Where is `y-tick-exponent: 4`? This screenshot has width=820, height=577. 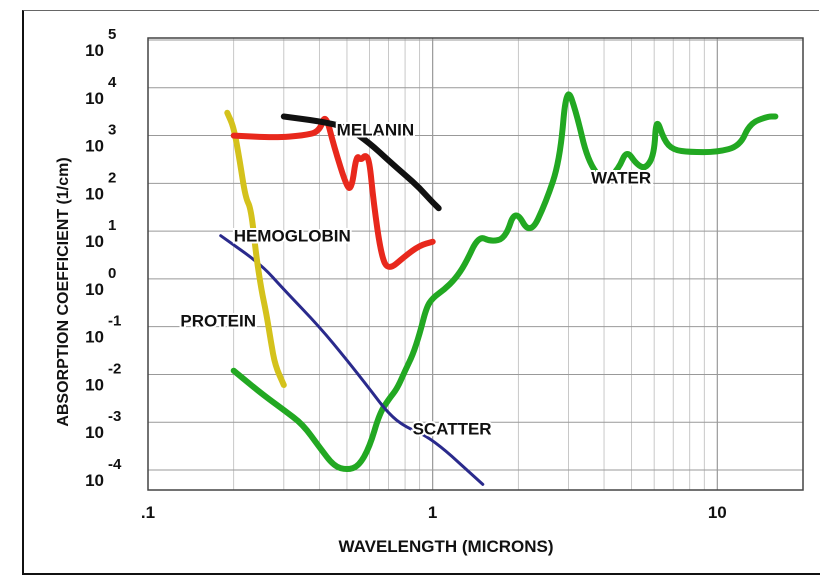
y-tick-exponent: 4 is located at coordinates (112, 82).